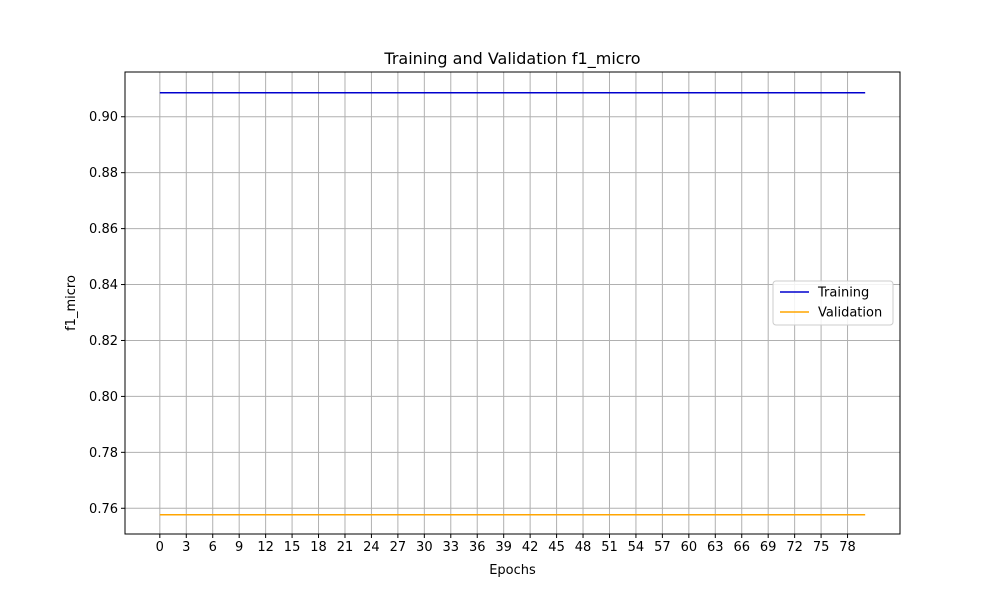  Describe the element at coordinates (511, 59) in the screenshot. I see `chart-title: Training and Validation f1_micro` at that location.